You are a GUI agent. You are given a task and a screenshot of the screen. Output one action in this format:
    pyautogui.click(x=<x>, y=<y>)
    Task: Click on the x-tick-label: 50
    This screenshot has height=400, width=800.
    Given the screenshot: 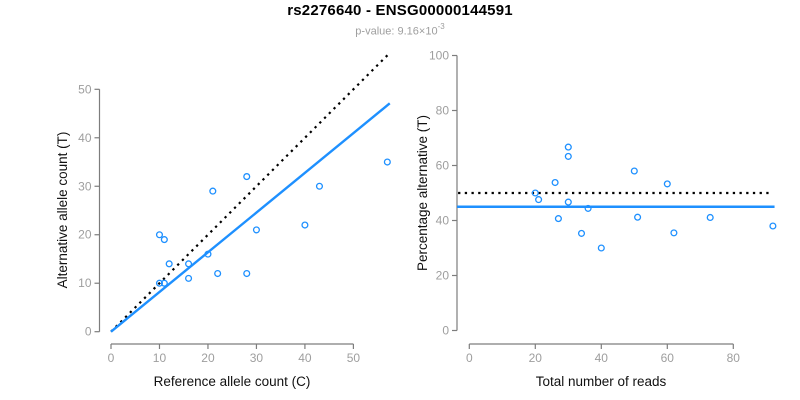 What is the action you would take?
    pyautogui.click(x=354, y=358)
    